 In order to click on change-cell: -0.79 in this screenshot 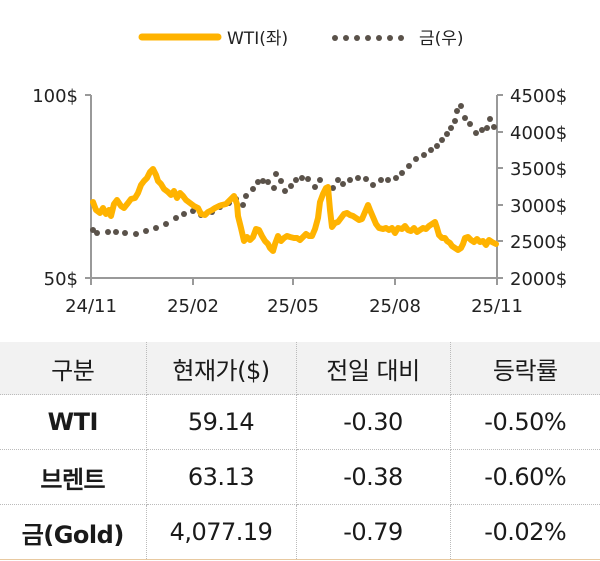, I will do `click(373, 532)`.